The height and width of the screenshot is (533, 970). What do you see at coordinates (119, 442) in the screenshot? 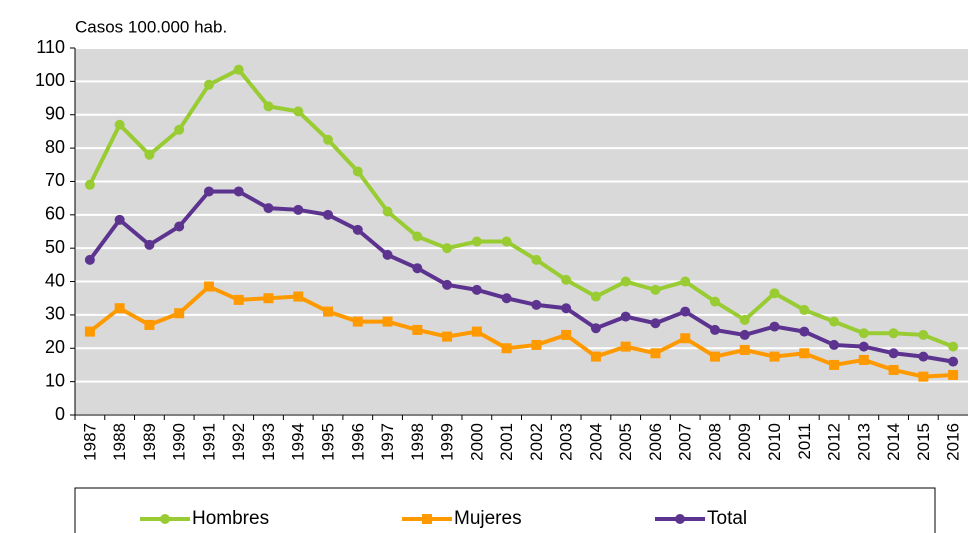
I see `x-tick-label: 1988` at bounding box center [119, 442].